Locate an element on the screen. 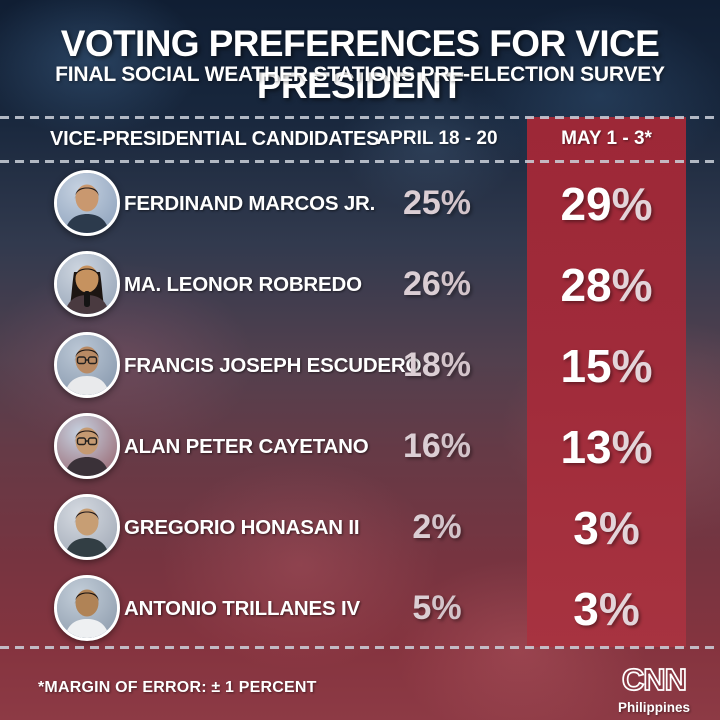 The image size is (720, 720). dashed-divider-bottom is located at coordinates (360, 647).